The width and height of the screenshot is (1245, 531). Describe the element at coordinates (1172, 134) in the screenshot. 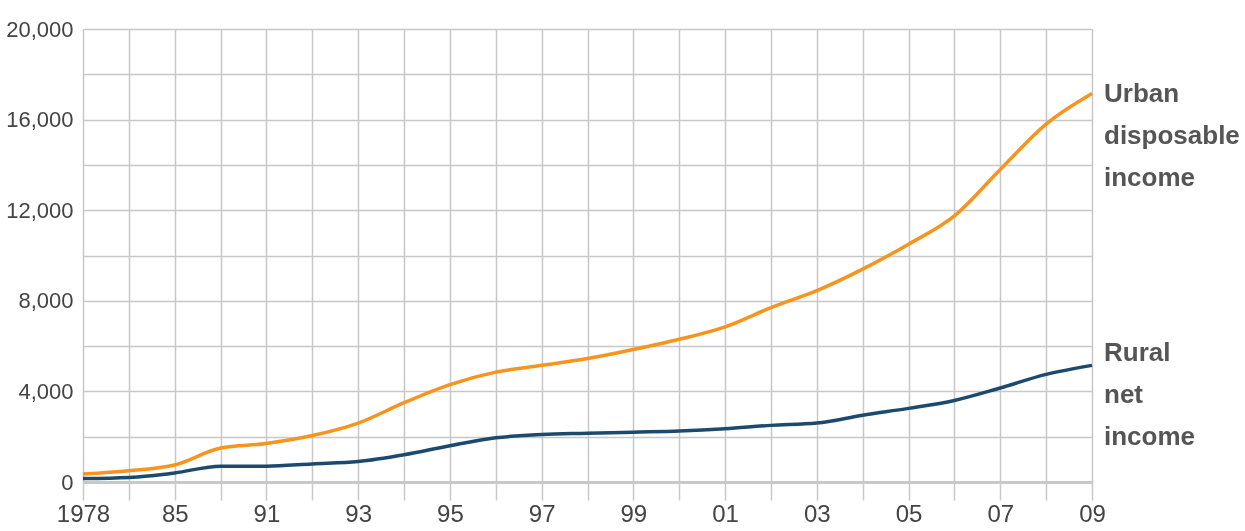

I see `series-label: Urban disposable income` at that location.